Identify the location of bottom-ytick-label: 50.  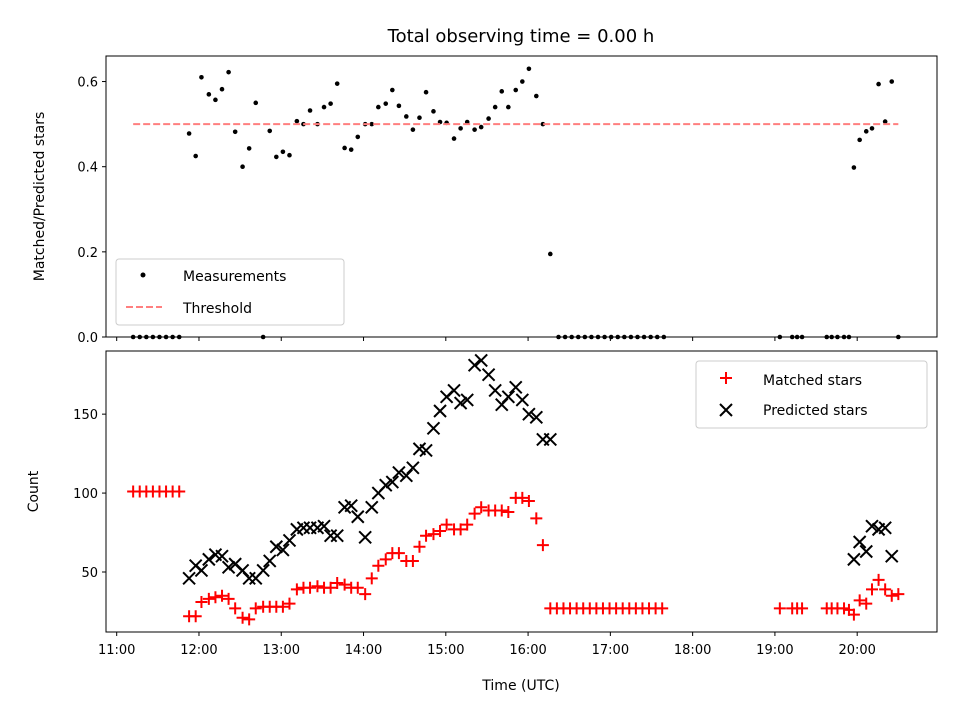
(89, 573).